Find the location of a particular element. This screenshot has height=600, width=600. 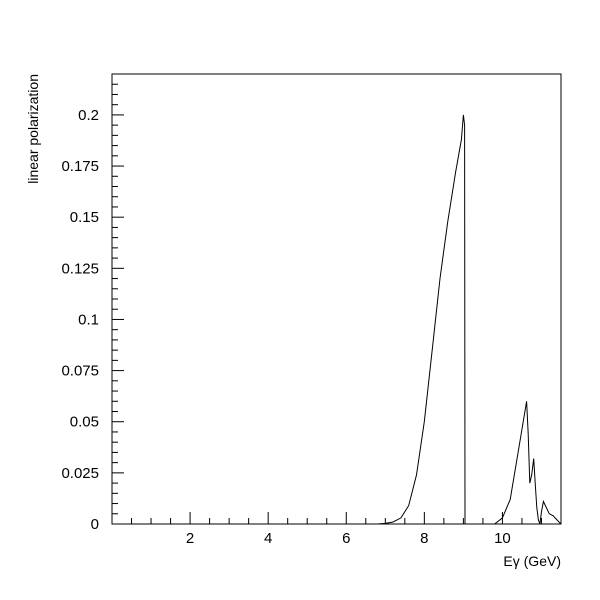

x-tick-label: 6 is located at coordinates (346, 538).